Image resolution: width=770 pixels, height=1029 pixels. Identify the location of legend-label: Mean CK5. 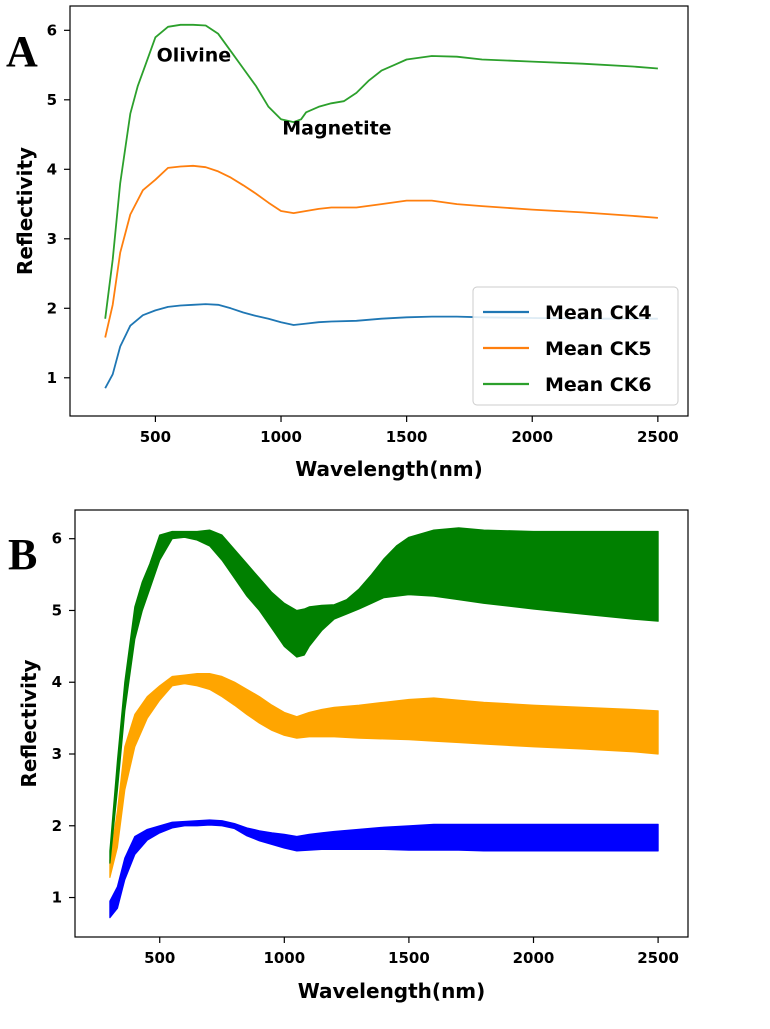
(598, 349).